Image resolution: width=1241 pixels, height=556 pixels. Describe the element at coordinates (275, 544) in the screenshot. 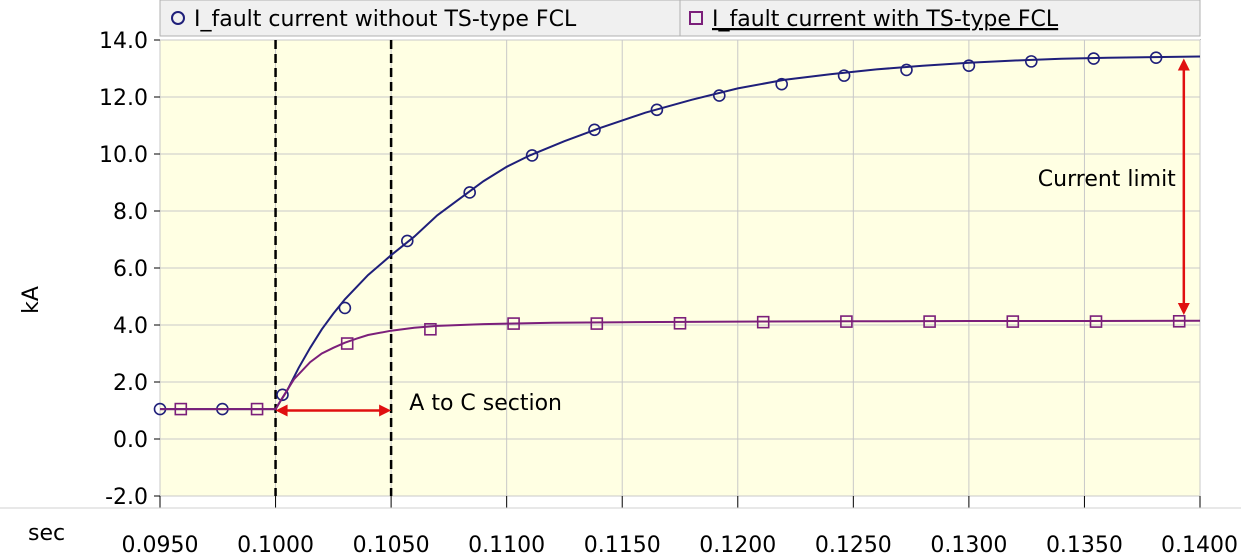

I see `x-tick-label: 0.1000` at that location.